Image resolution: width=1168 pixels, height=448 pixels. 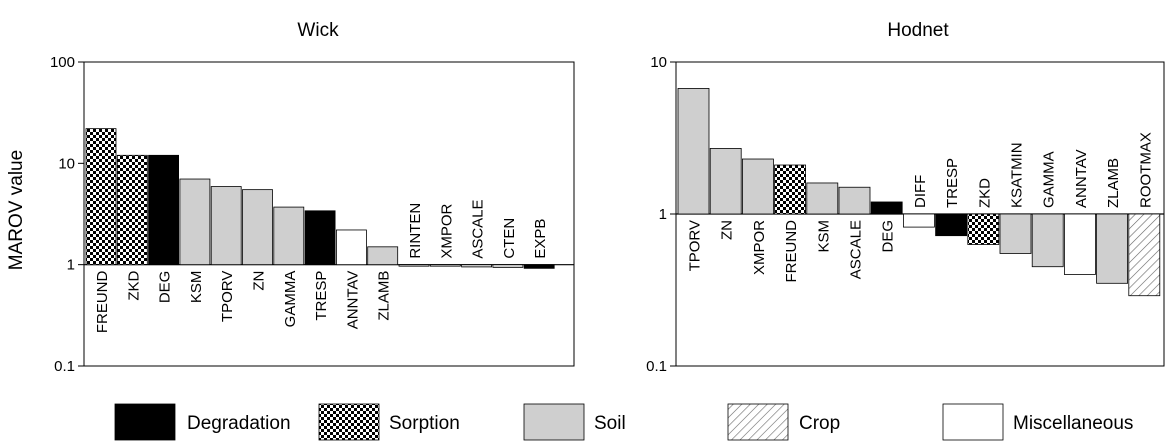 What do you see at coordinates (540, 239) in the screenshot?
I see `category-label: EXPB` at bounding box center [540, 239].